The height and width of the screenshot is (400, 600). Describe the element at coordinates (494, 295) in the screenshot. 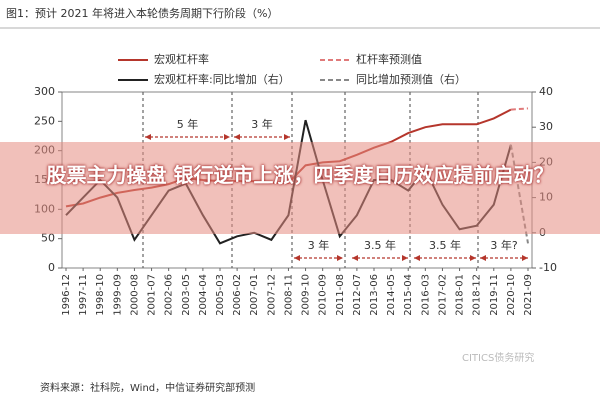

I see `x-tick-label: 2019-11` at that location.